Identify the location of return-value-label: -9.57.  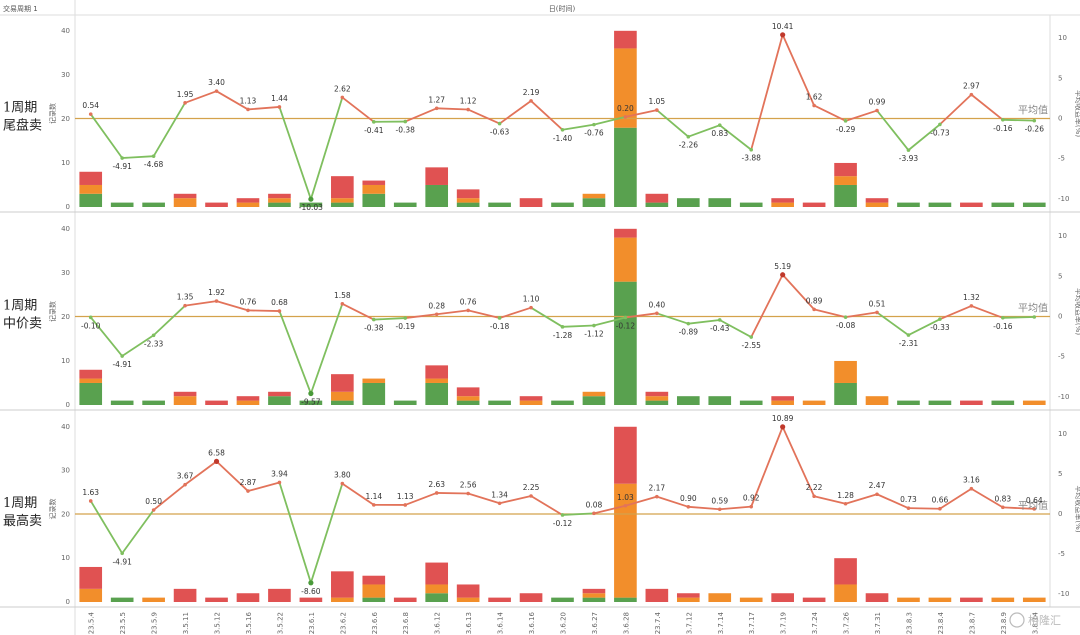
(311, 401).